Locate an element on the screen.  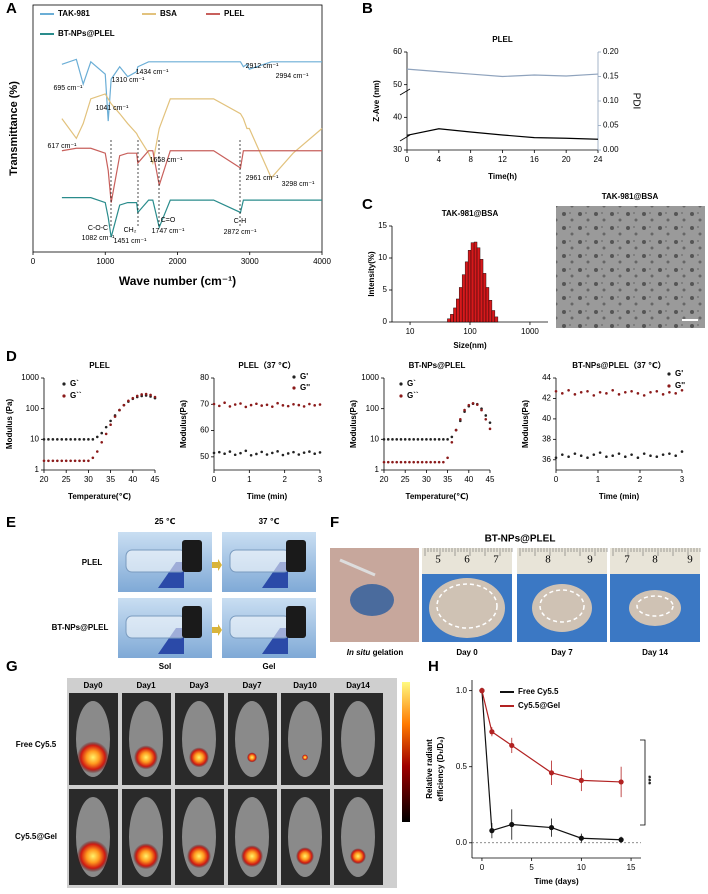
plot-frame is located at coordinates (177, 128).